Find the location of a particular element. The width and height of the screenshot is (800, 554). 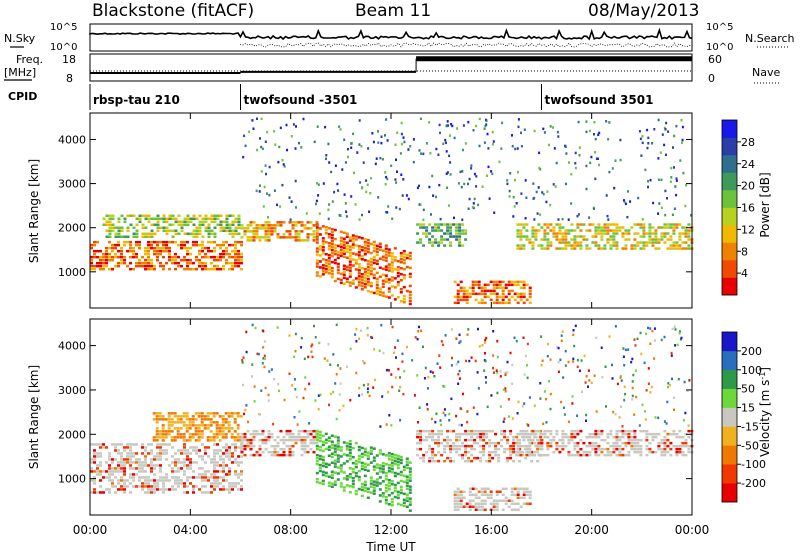

velocity-colorbar-label: Velocity [m s-1] is located at coordinates (765, 412).